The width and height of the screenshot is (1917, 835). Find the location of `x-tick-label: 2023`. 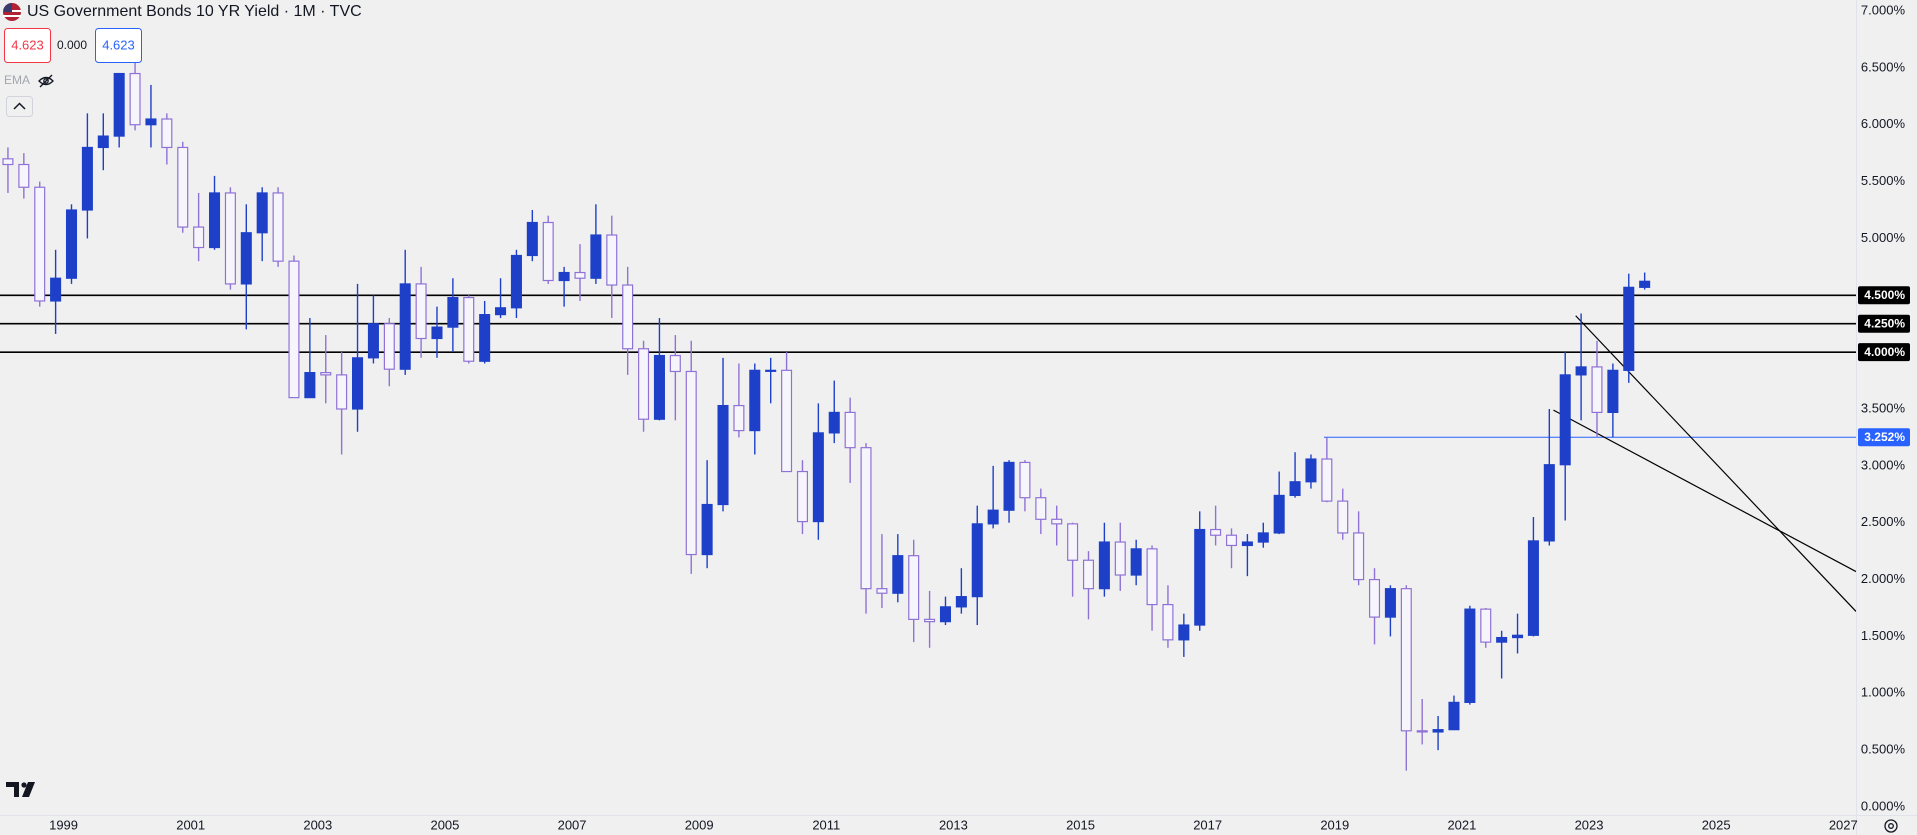

x-tick-label: 2023 is located at coordinates (1589, 824).